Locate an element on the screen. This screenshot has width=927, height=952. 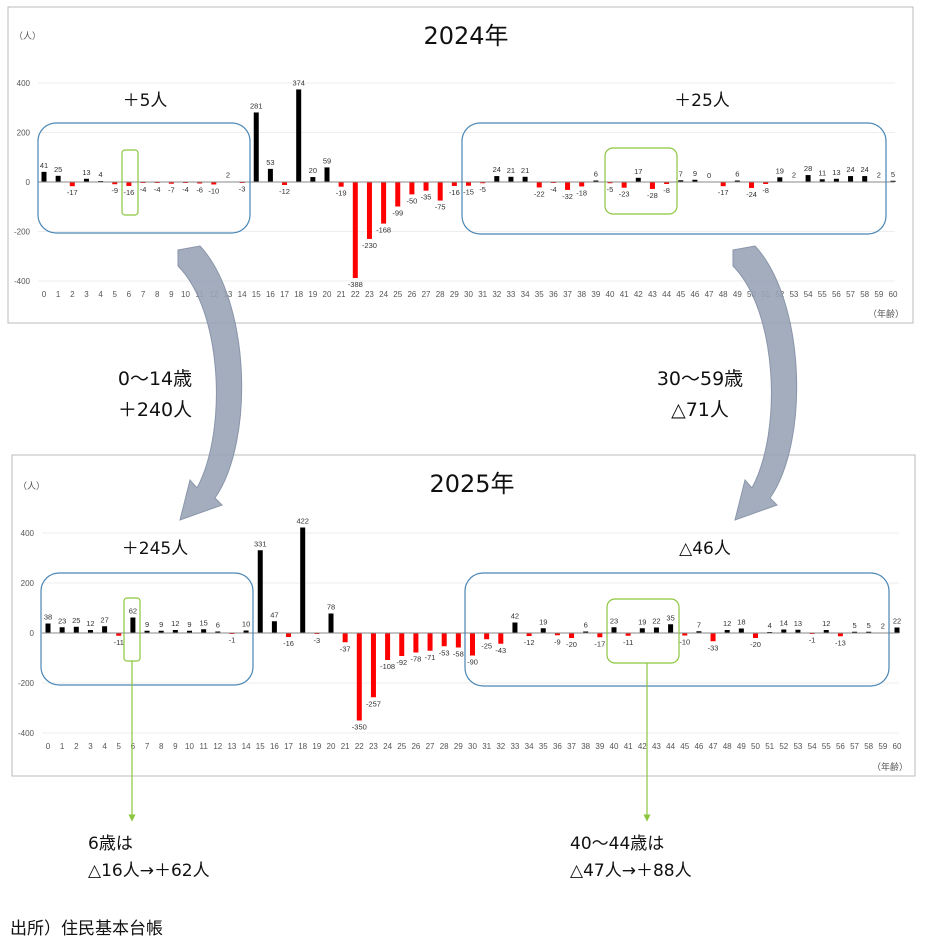
x-tick-label: 42 is located at coordinates (638, 294).